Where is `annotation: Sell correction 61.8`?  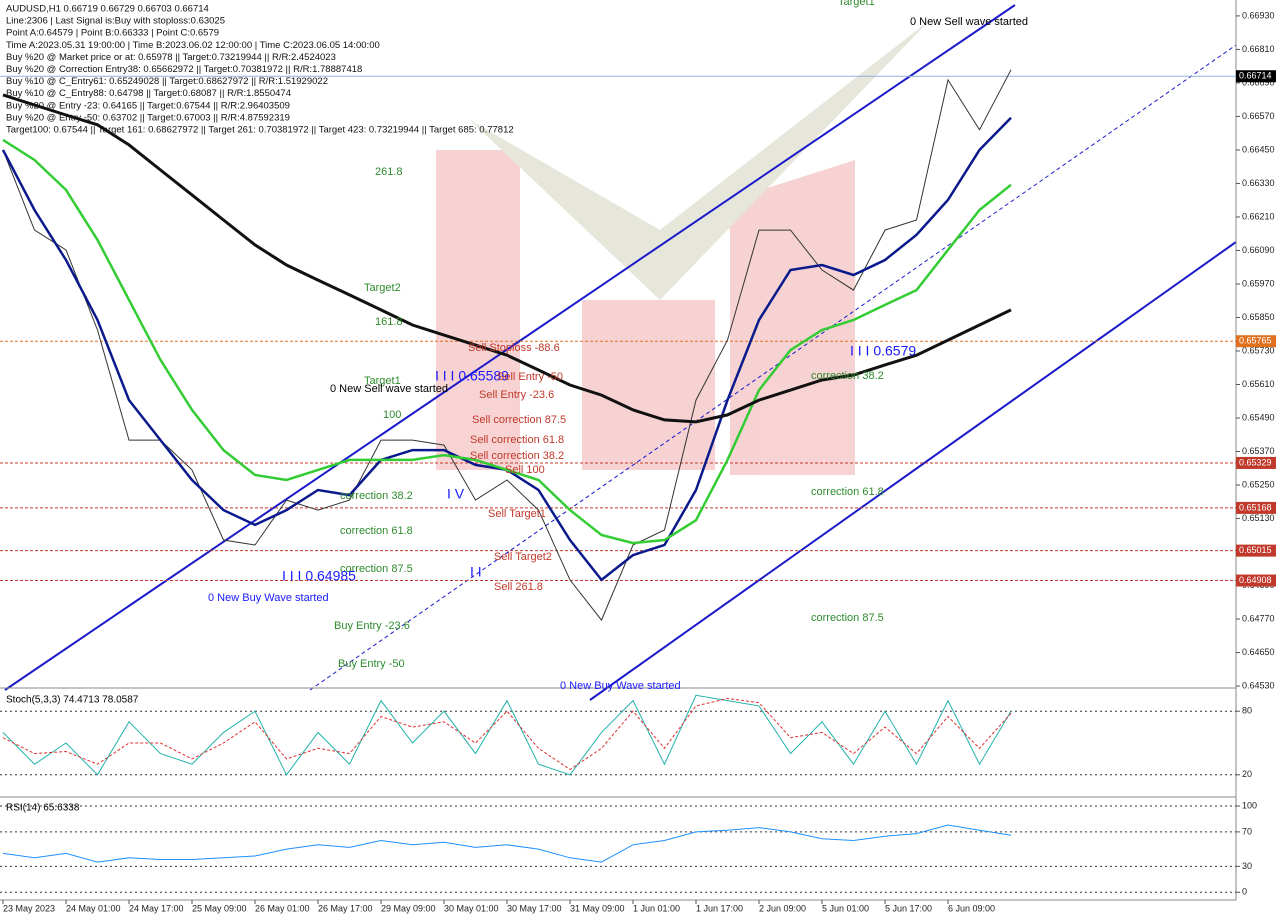
annotation: Sell correction 61.8 is located at coordinates (517, 440).